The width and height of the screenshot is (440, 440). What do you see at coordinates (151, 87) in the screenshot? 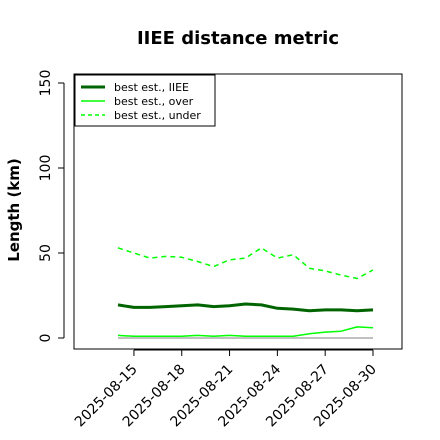
I see `legend-label: best est., IIEE` at bounding box center [151, 87].